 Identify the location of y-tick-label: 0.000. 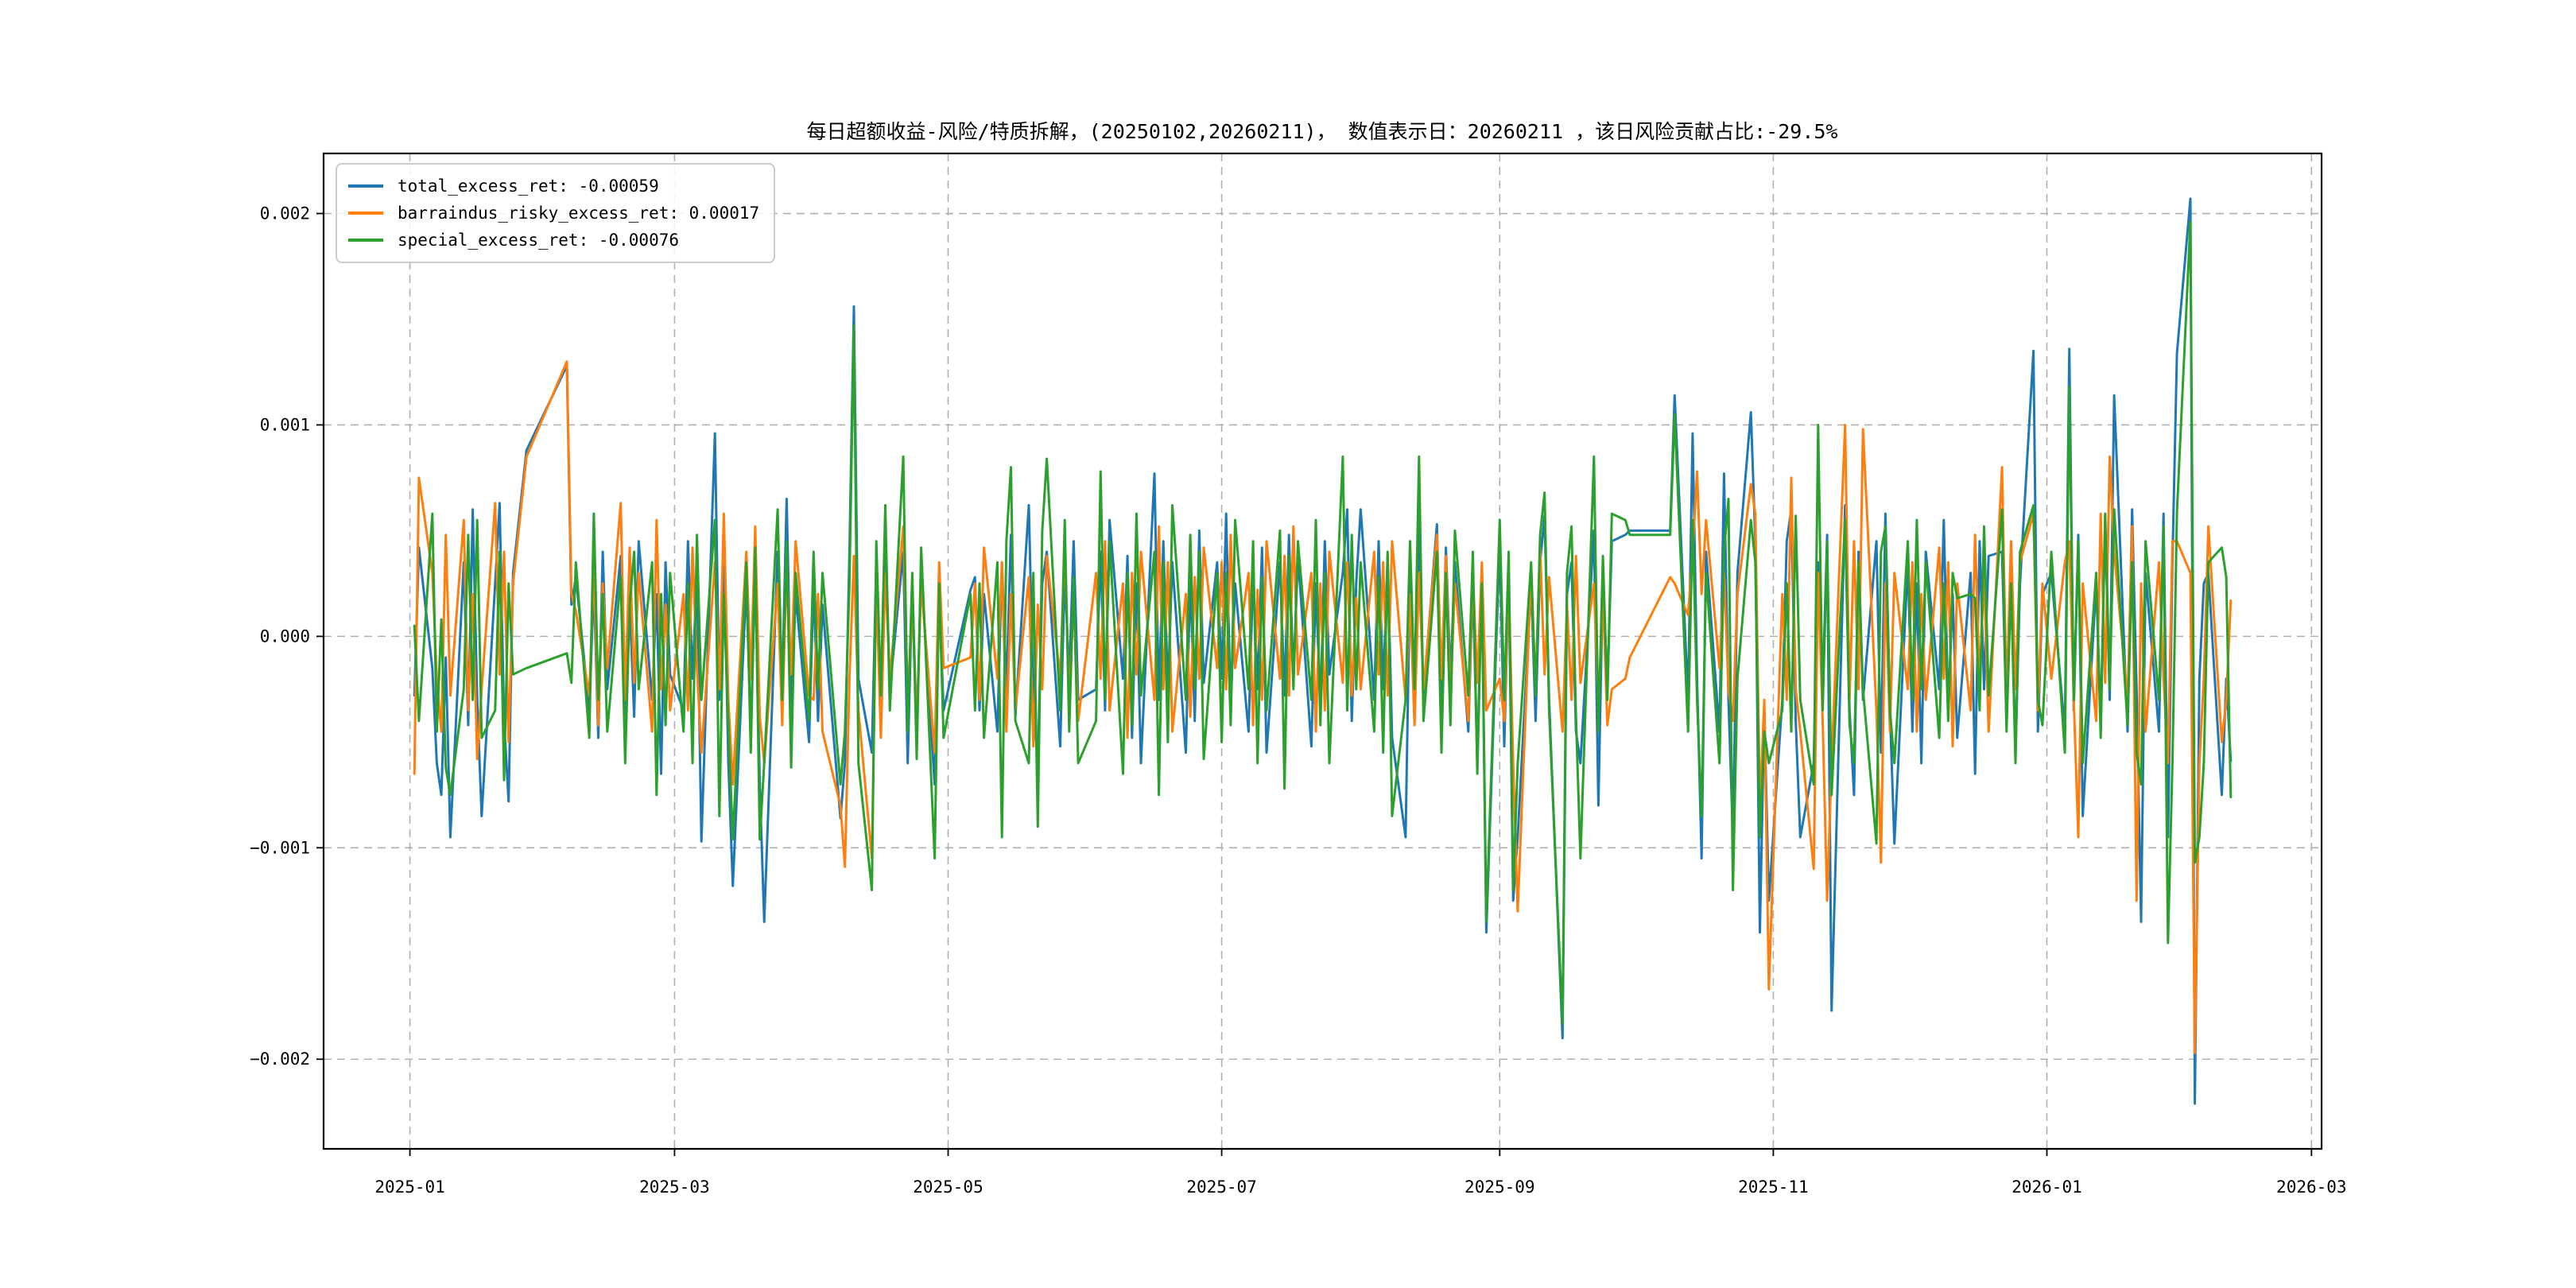
(285, 637).